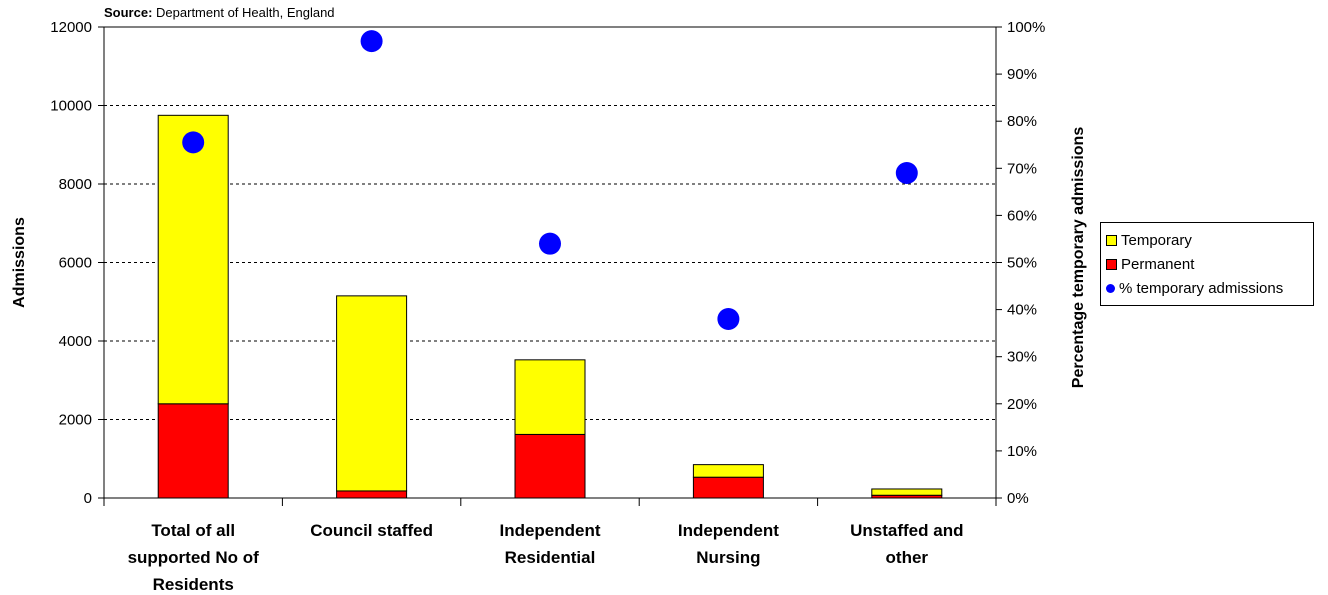 This screenshot has height=595, width=1328. Describe the element at coordinates (1156, 240) in the screenshot. I see `legend-label-temporary: Temporary` at that location.